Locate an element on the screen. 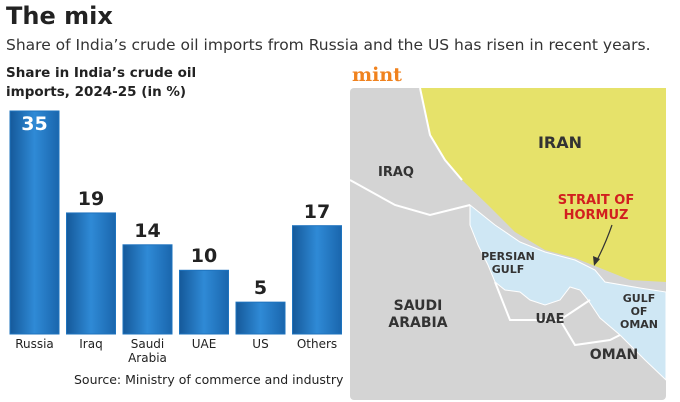 The image size is (680, 402). map-label: OMAN is located at coordinates (614, 355).